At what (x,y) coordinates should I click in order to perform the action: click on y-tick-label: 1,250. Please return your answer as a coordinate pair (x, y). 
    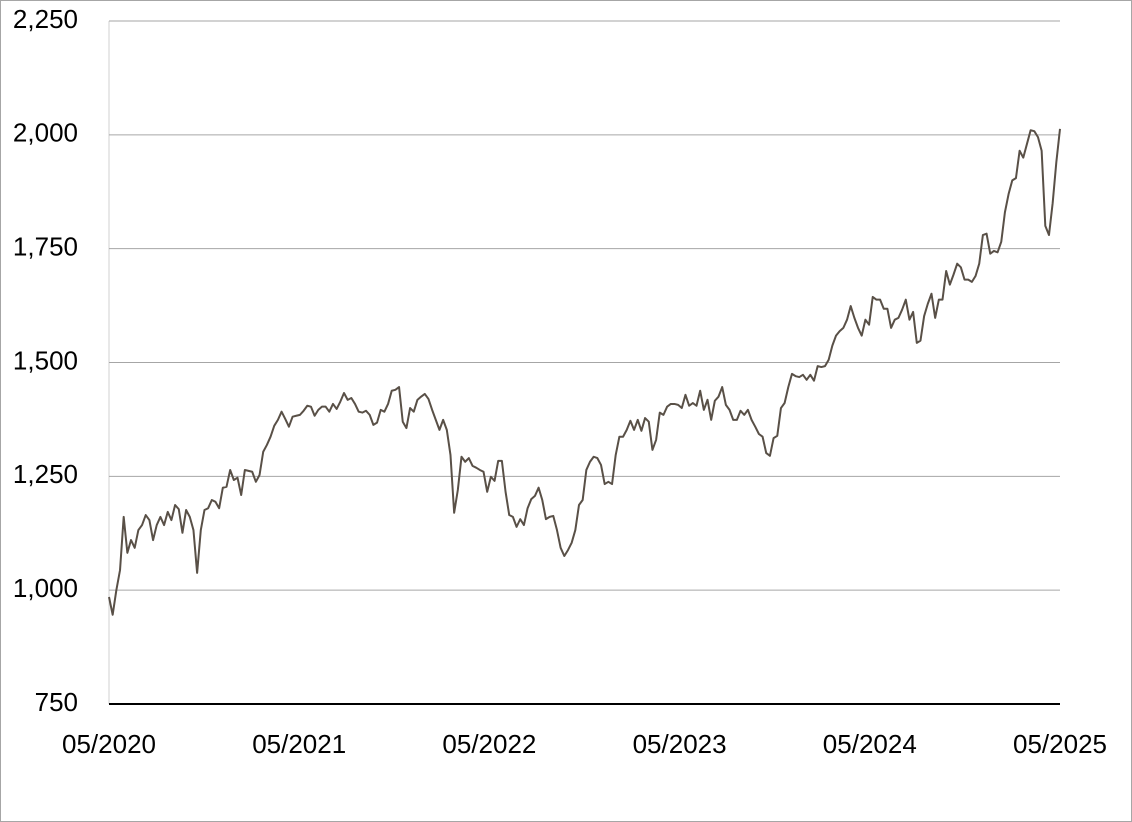
    Looking at the image, I should click on (45, 474).